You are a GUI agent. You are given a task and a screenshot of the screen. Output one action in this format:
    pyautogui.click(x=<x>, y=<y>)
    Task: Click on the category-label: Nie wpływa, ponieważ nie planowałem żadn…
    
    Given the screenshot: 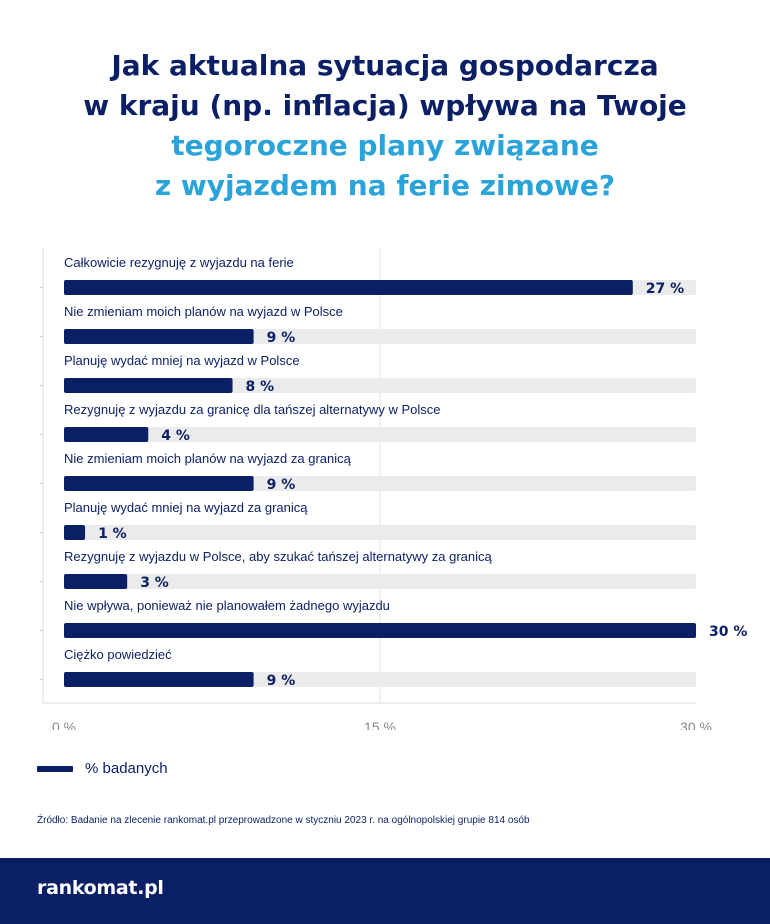 What is the action you would take?
    pyautogui.click(x=227, y=605)
    